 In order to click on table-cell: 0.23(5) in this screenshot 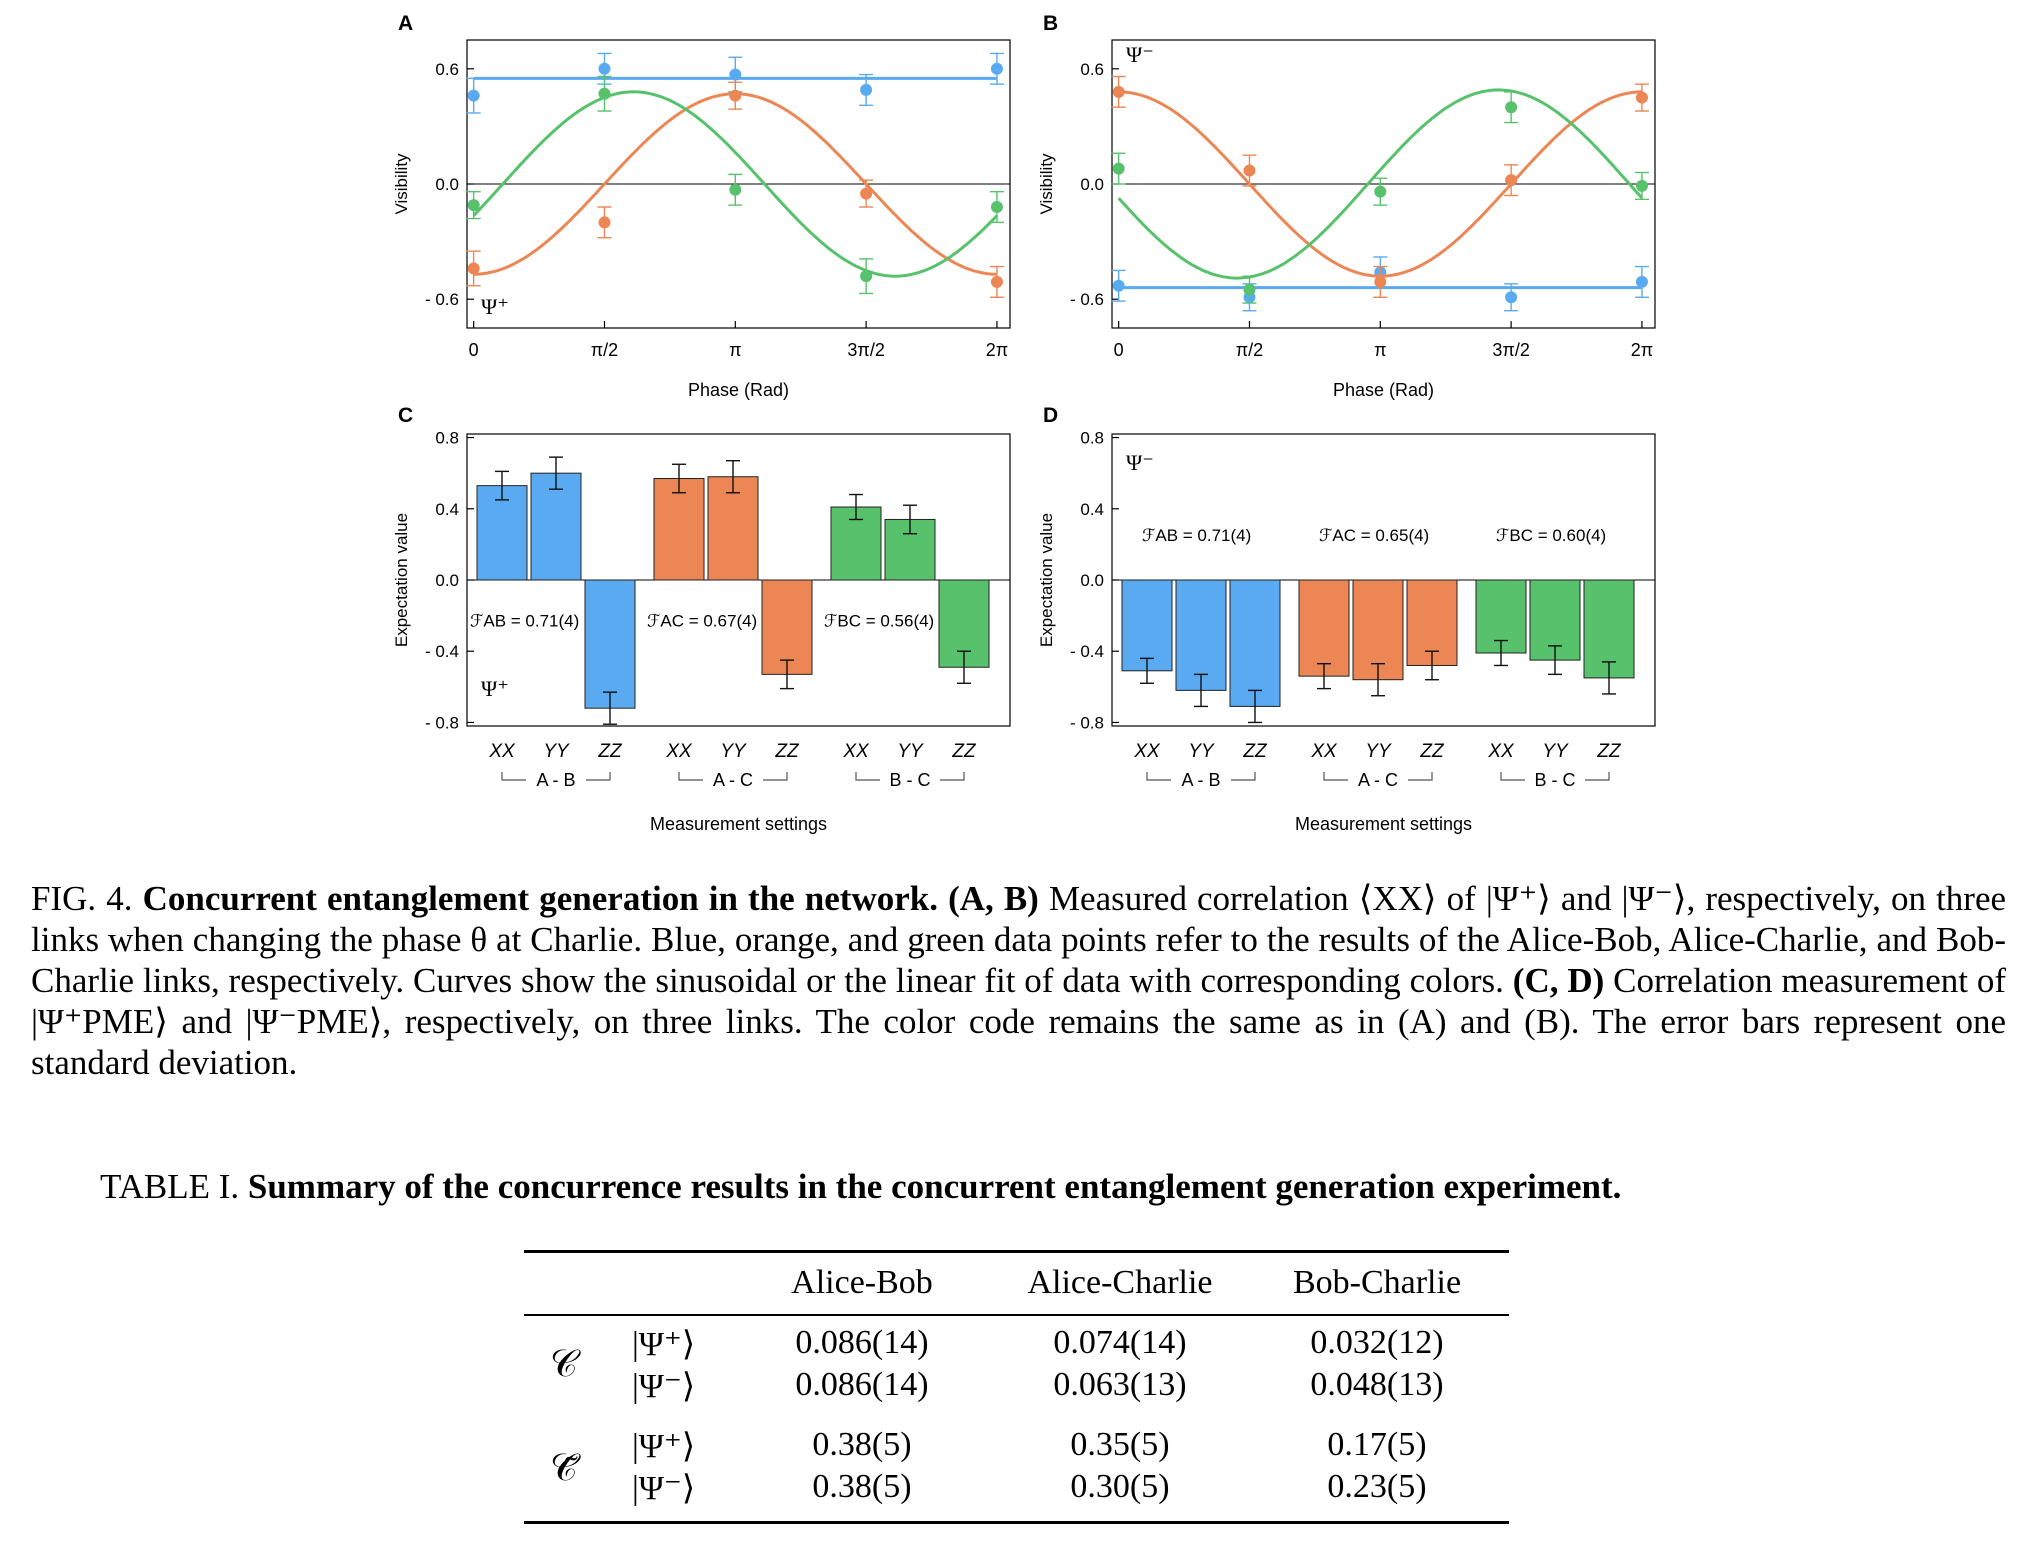, I will do `click(1377, 1486)`.